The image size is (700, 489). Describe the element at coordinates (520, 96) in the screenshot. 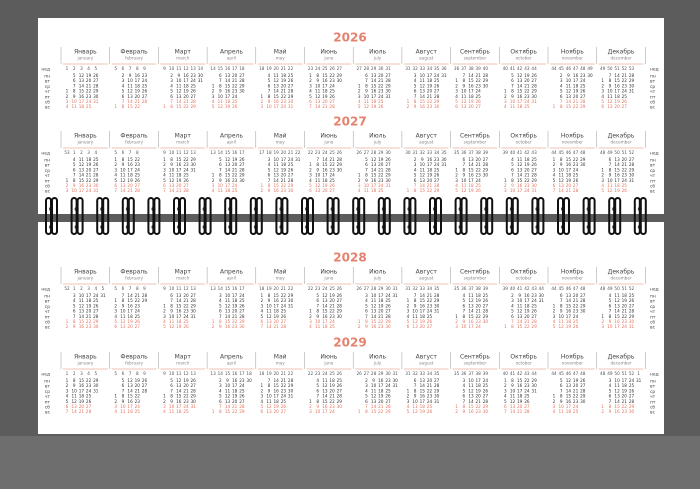

I see `day: 16` at that location.